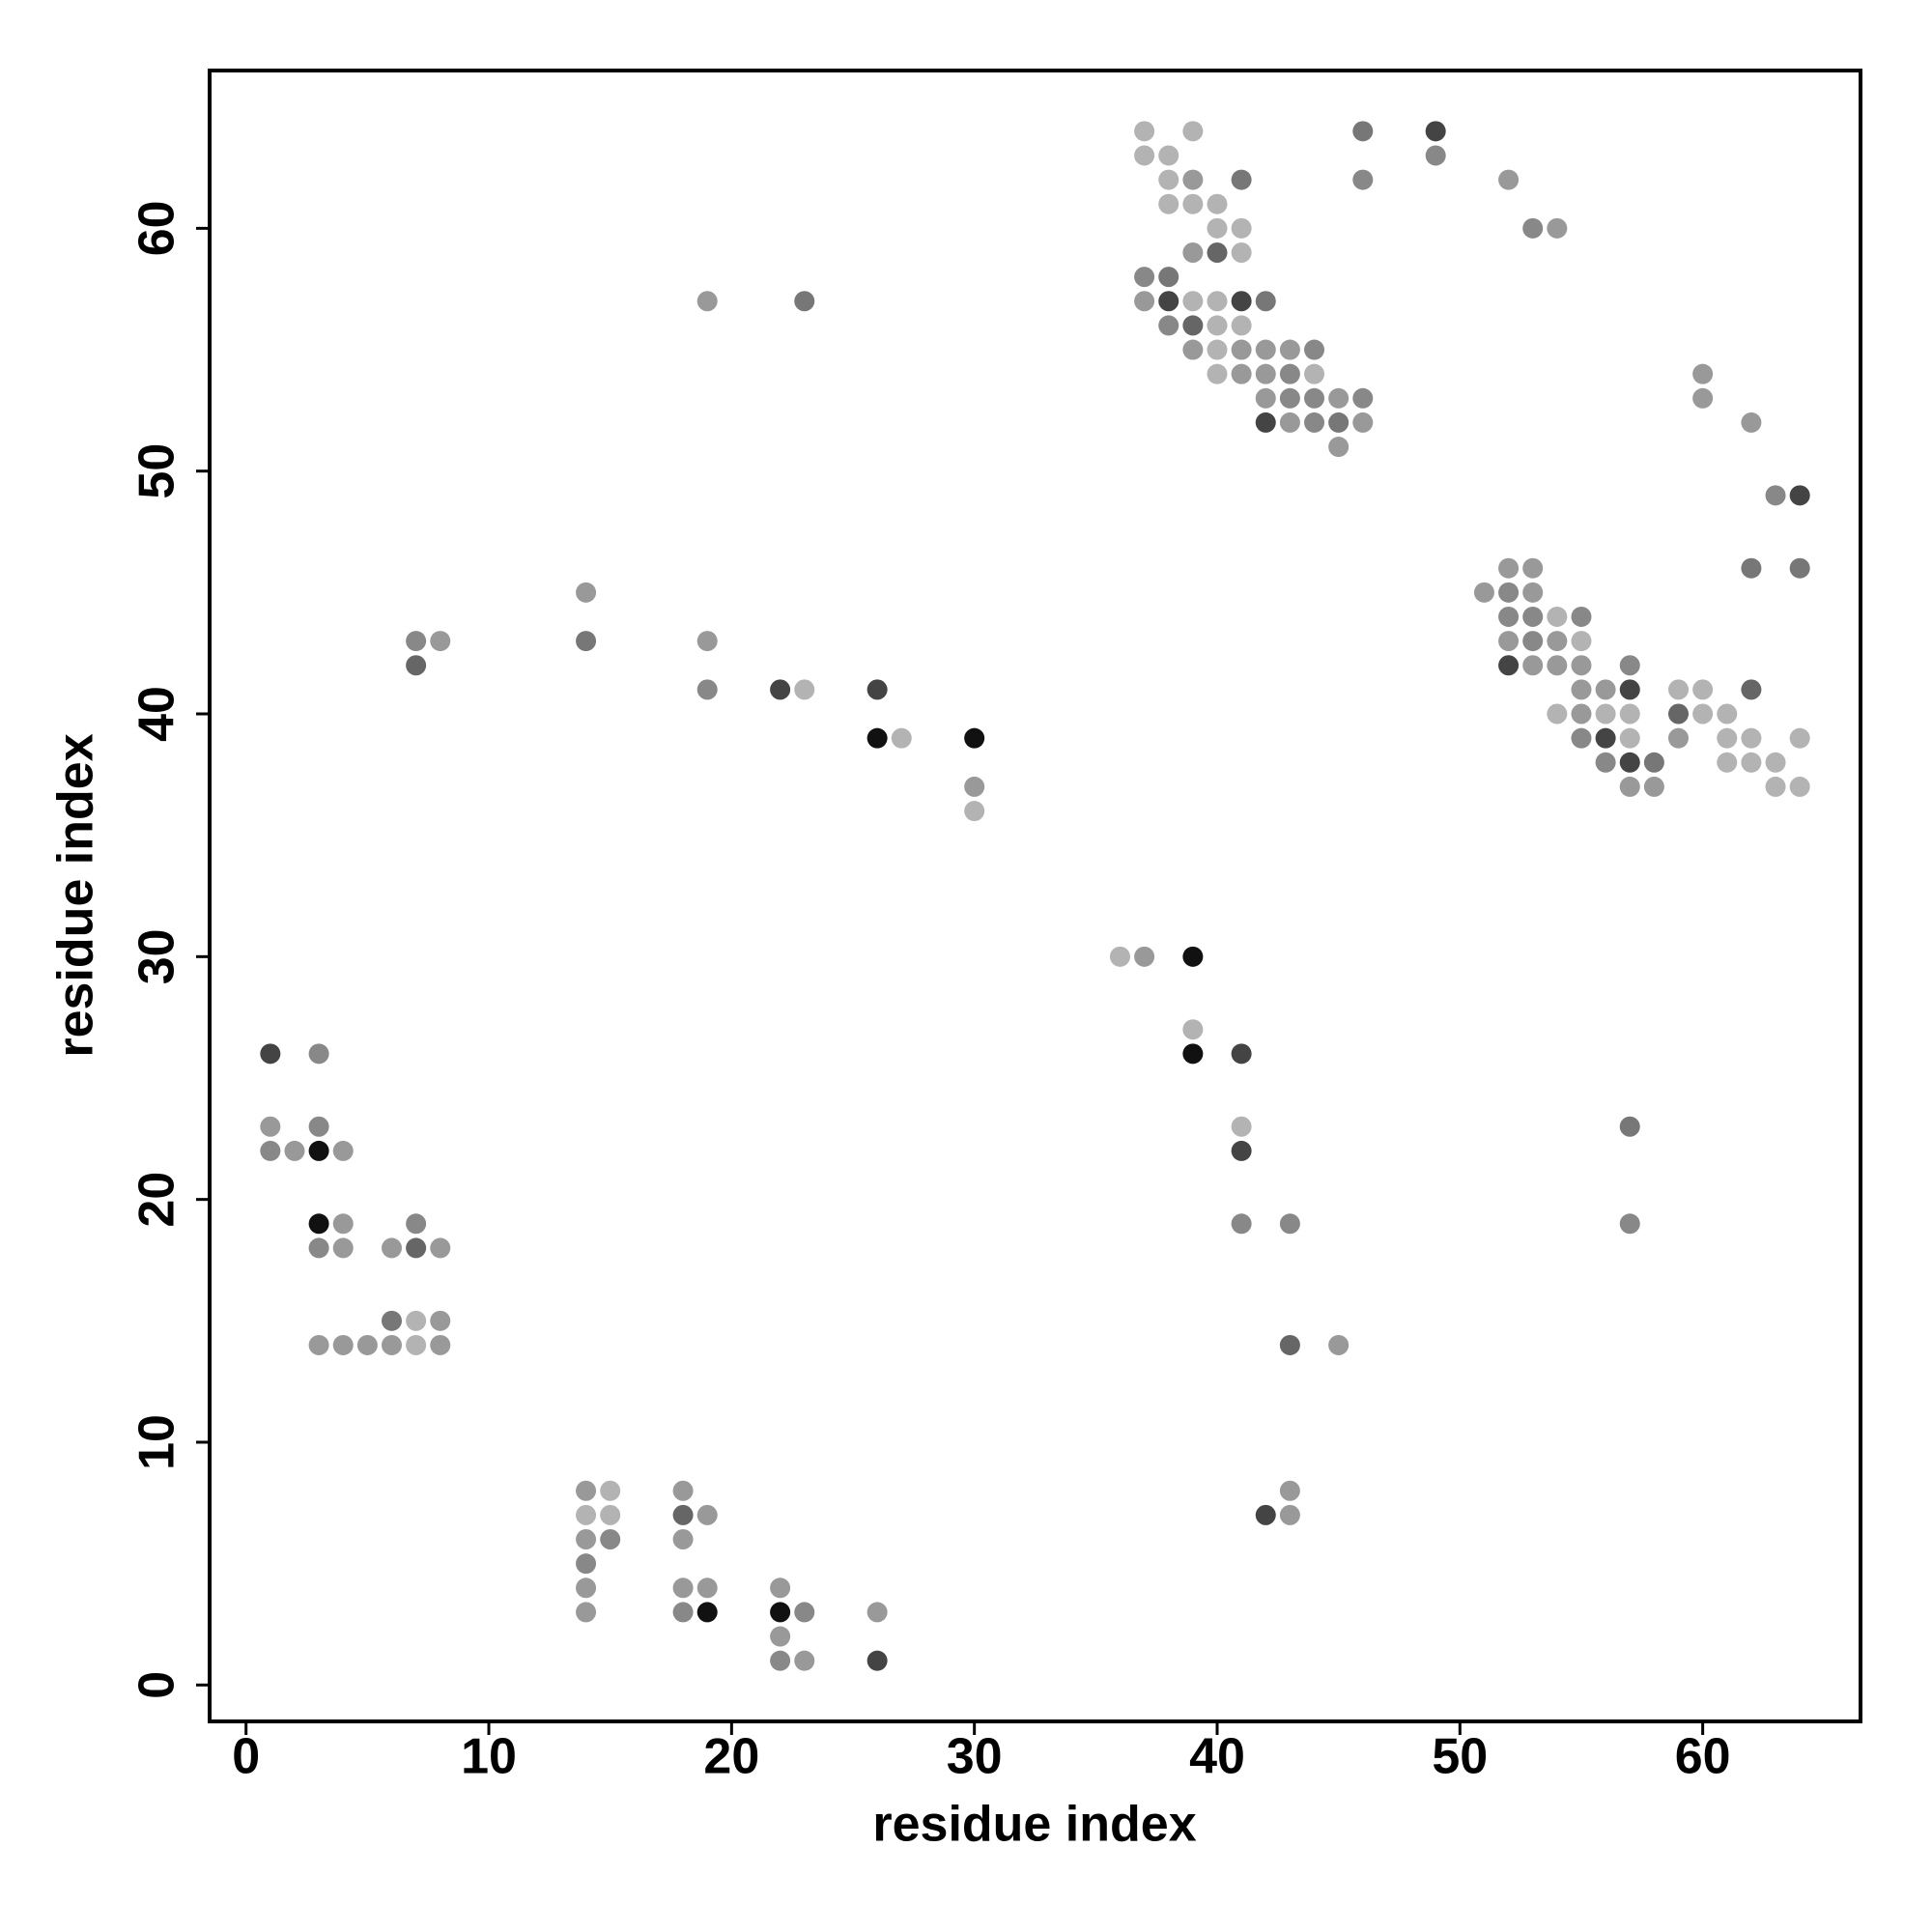 The image size is (1932, 1932). What do you see at coordinates (1703, 1757) in the screenshot?
I see `x-tick-label: 60` at bounding box center [1703, 1757].